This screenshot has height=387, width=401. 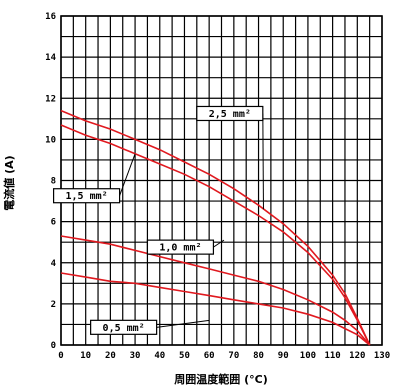 I want to click on x-tick-label: 120, so click(x=357, y=356).